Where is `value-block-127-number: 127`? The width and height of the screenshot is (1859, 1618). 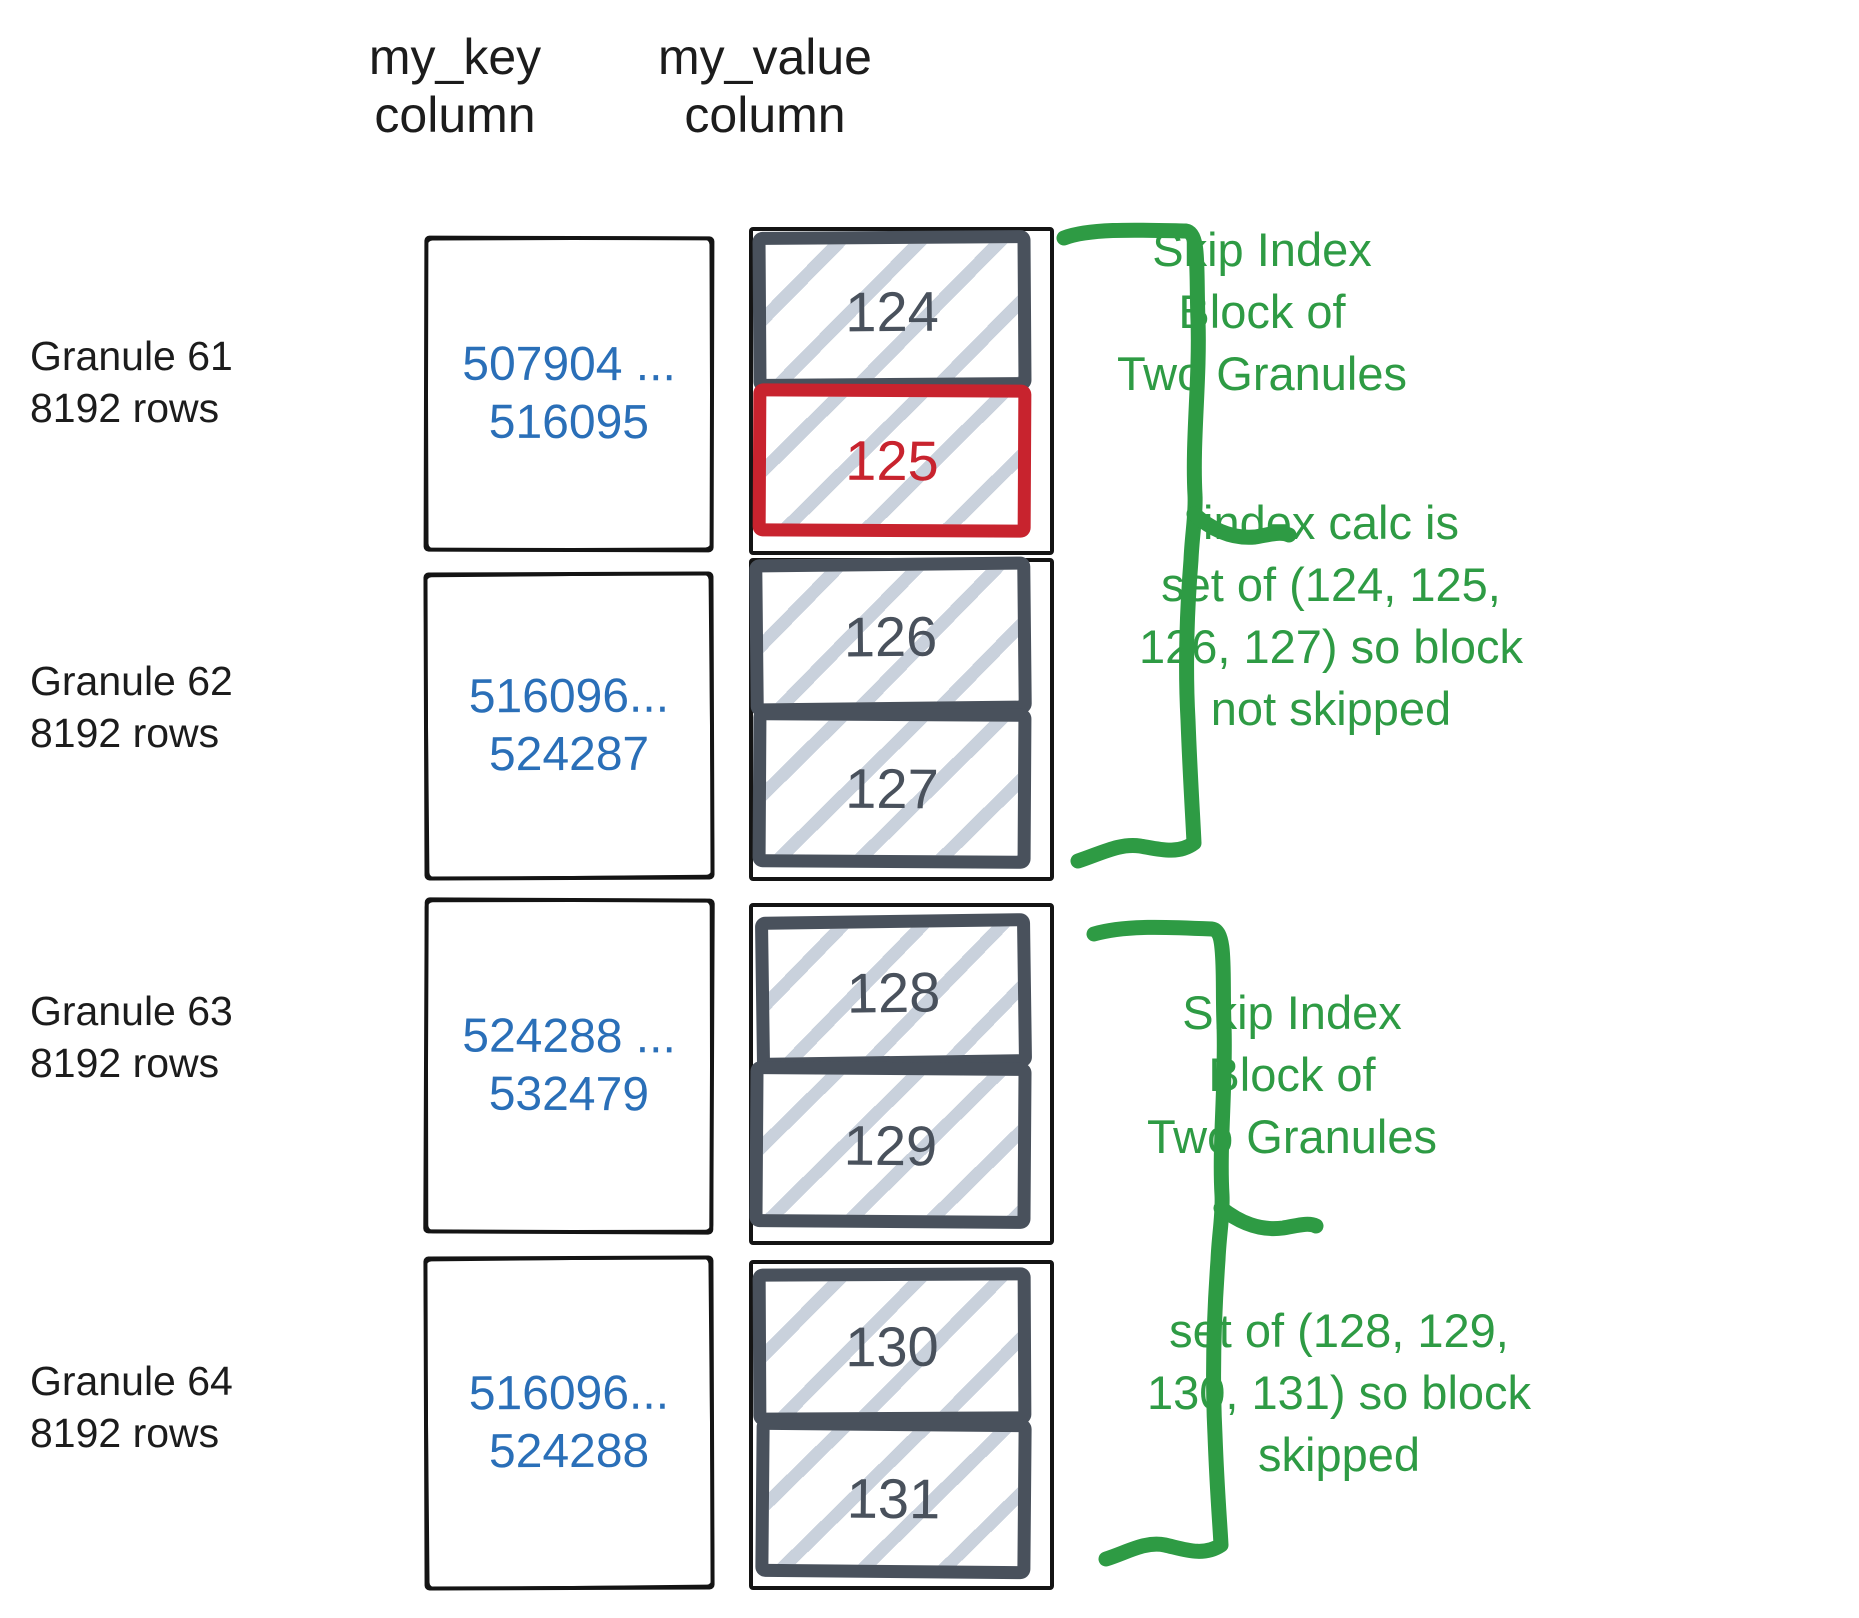
value-block-127-number: 127 is located at coordinates (892, 788).